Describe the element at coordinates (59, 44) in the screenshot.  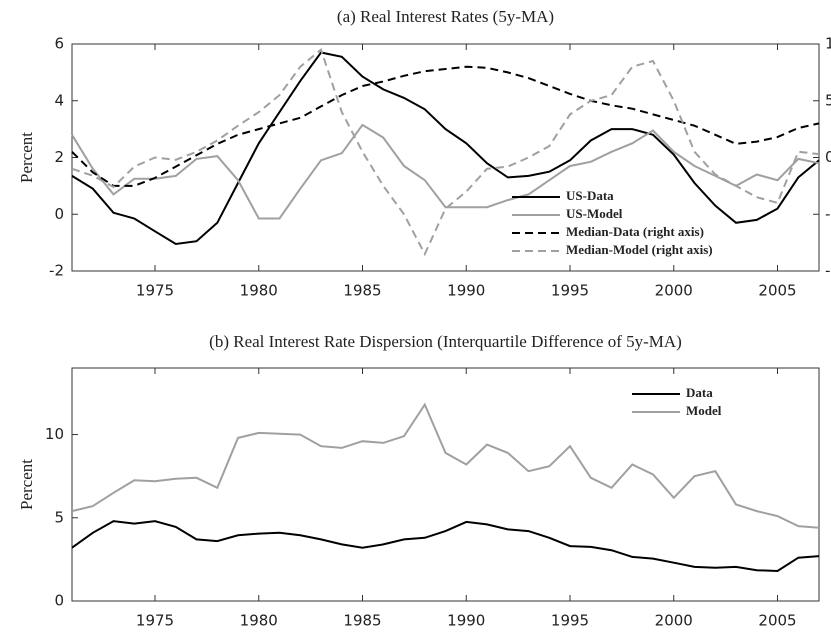
I see `y-tick-label: 6` at that location.